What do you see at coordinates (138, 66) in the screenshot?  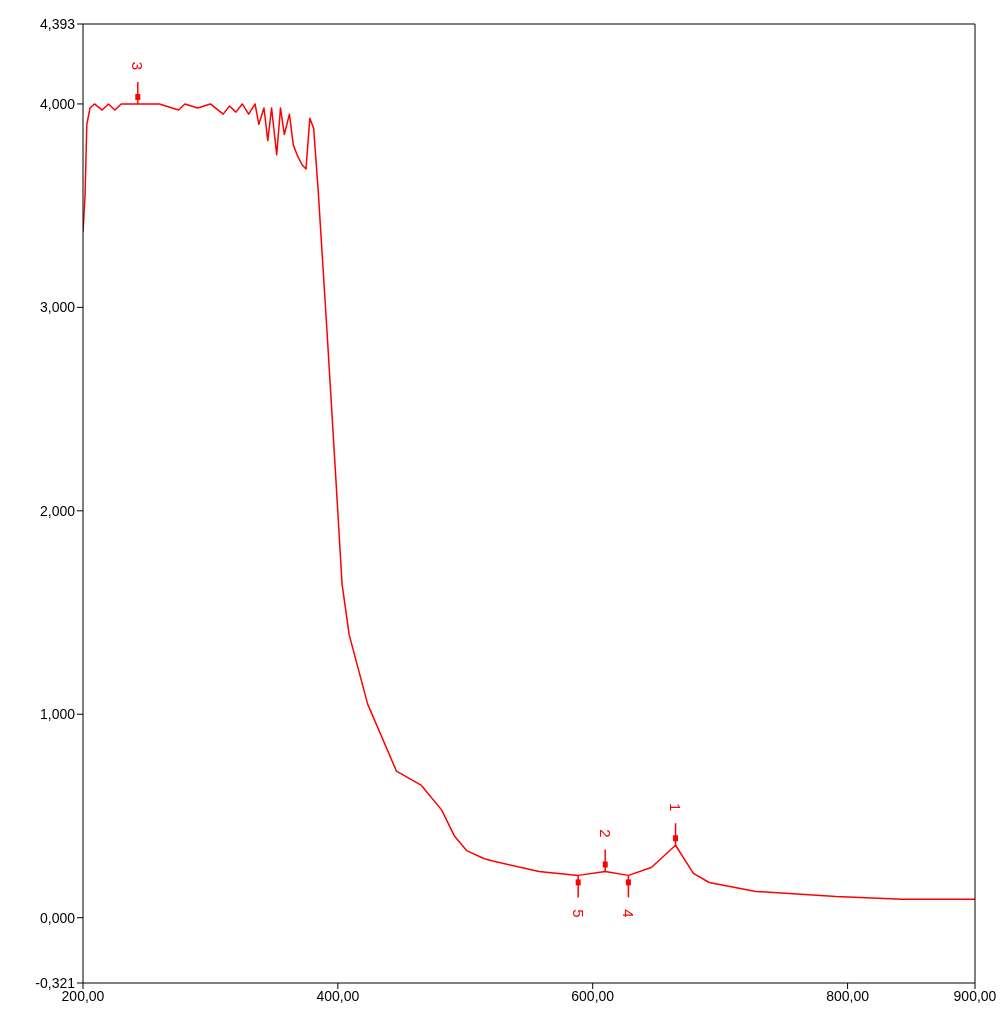 I see `annotation: 3` at bounding box center [138, 66].